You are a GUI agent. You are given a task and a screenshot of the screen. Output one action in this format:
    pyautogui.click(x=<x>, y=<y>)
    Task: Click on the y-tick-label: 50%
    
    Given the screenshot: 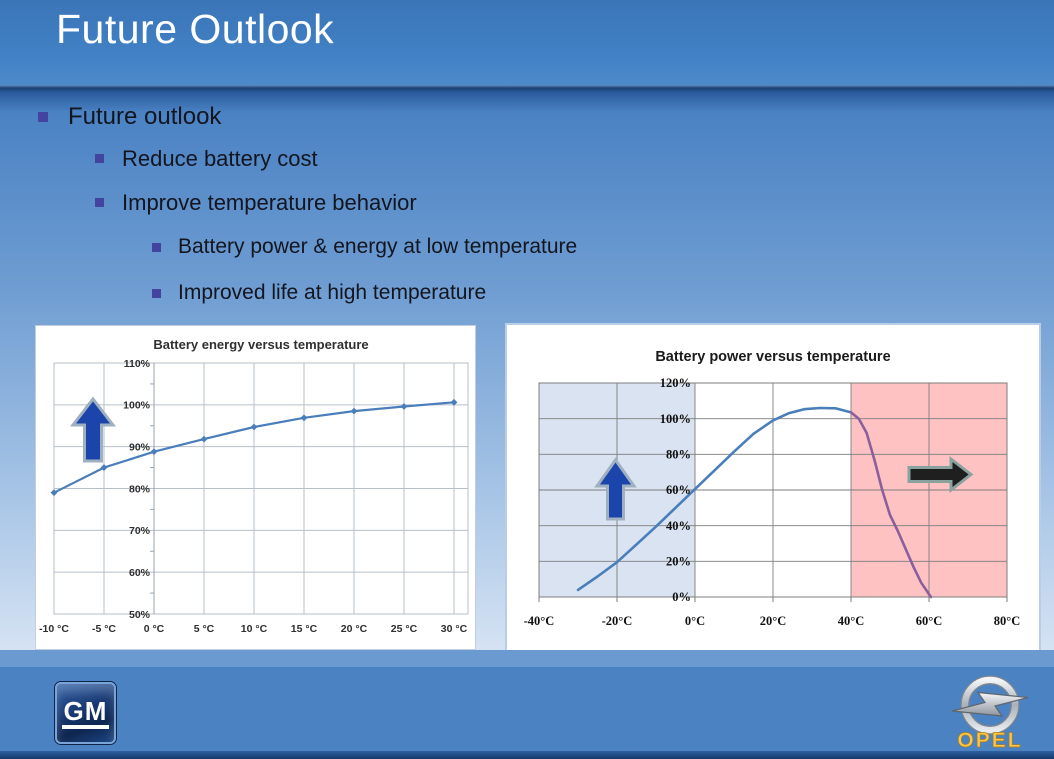 What is the action you would take?
    pyautogui.click(x=140, y=615)
    